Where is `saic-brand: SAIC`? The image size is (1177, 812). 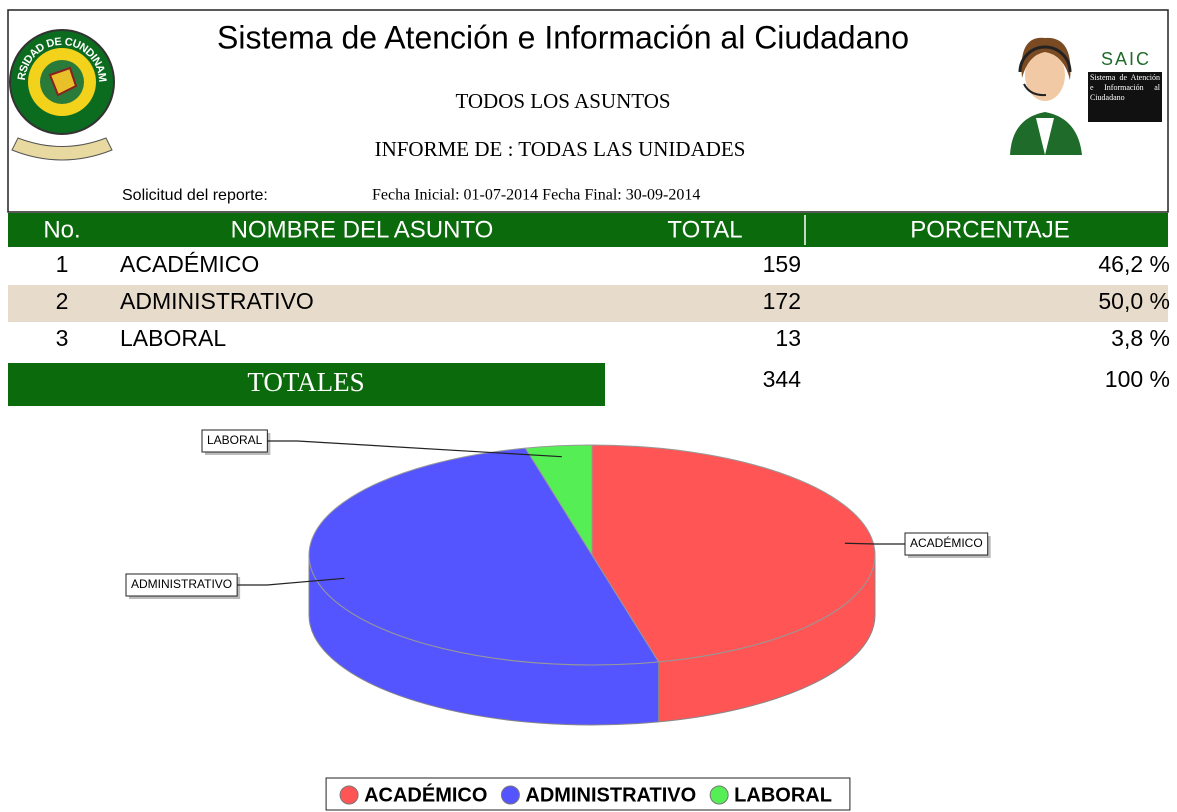 saic-brand: SAIC is located at coordinates (1126, 59).